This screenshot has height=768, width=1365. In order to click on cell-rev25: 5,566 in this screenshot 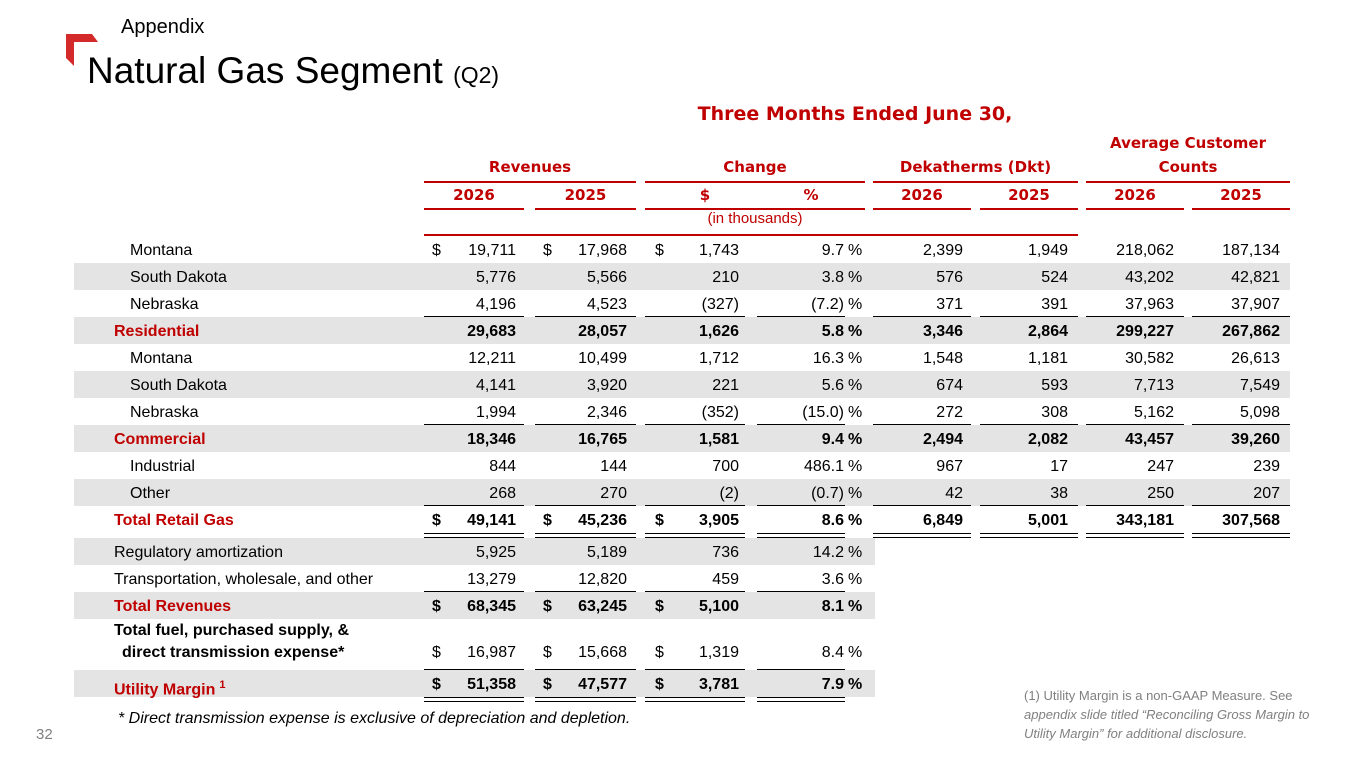, I will do `click(606, 277)`.